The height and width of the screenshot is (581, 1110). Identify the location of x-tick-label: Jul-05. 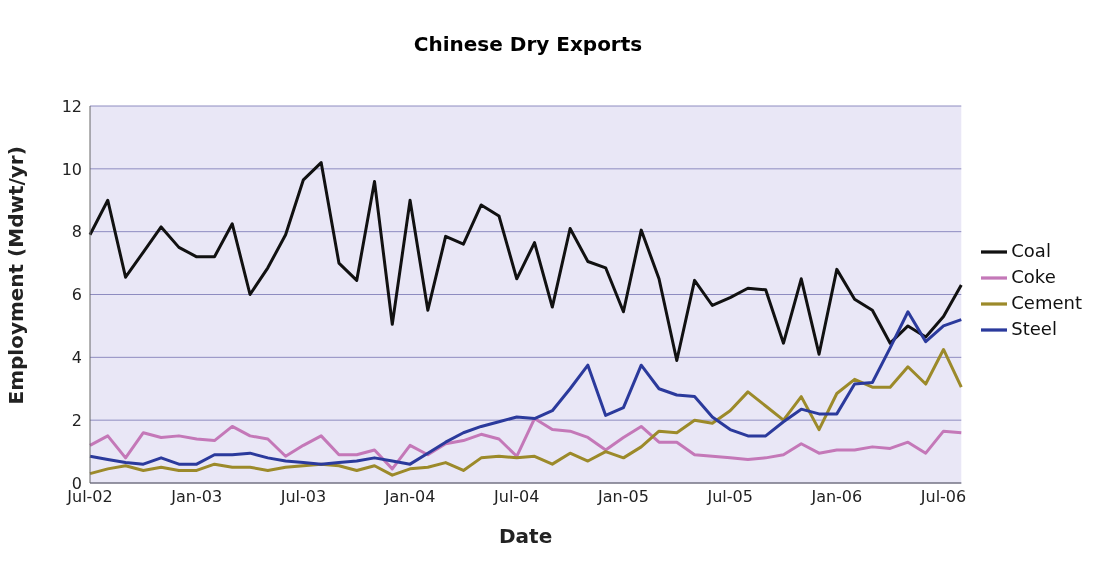
(729, 497).